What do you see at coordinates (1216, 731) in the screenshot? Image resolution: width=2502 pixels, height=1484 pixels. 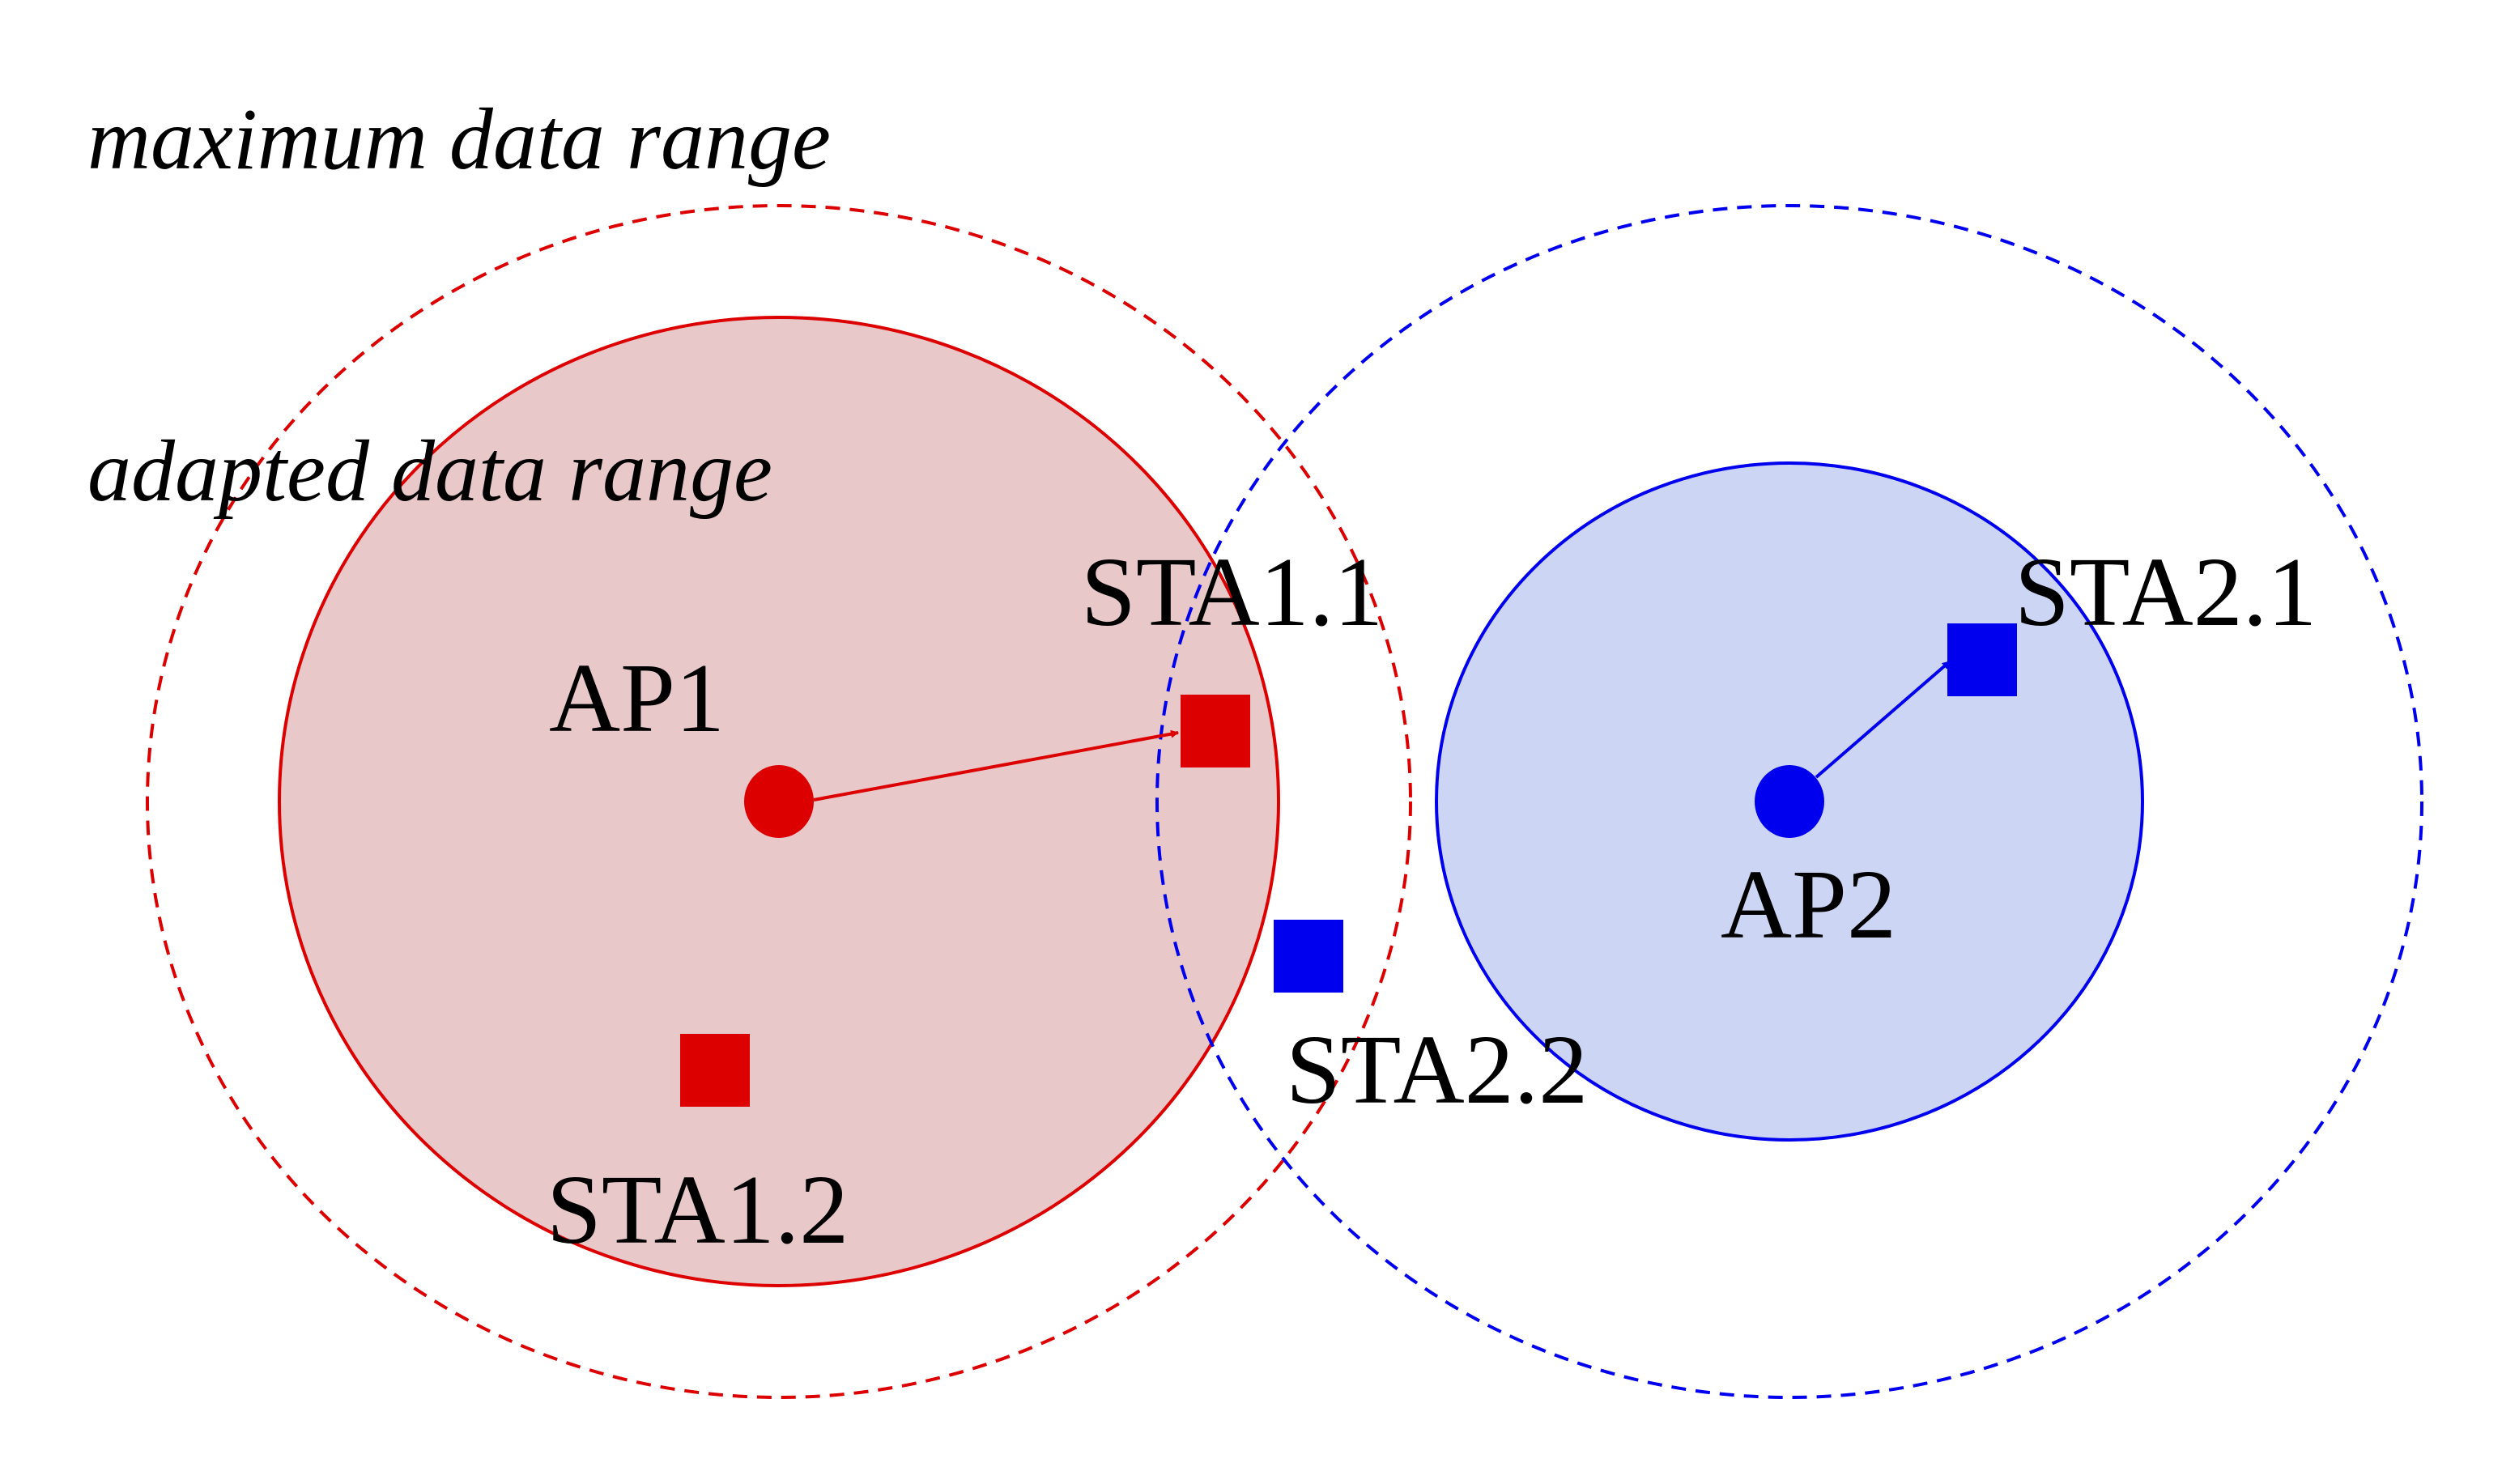 I see `sta1-1-node` at bounding box center [1216, 731].